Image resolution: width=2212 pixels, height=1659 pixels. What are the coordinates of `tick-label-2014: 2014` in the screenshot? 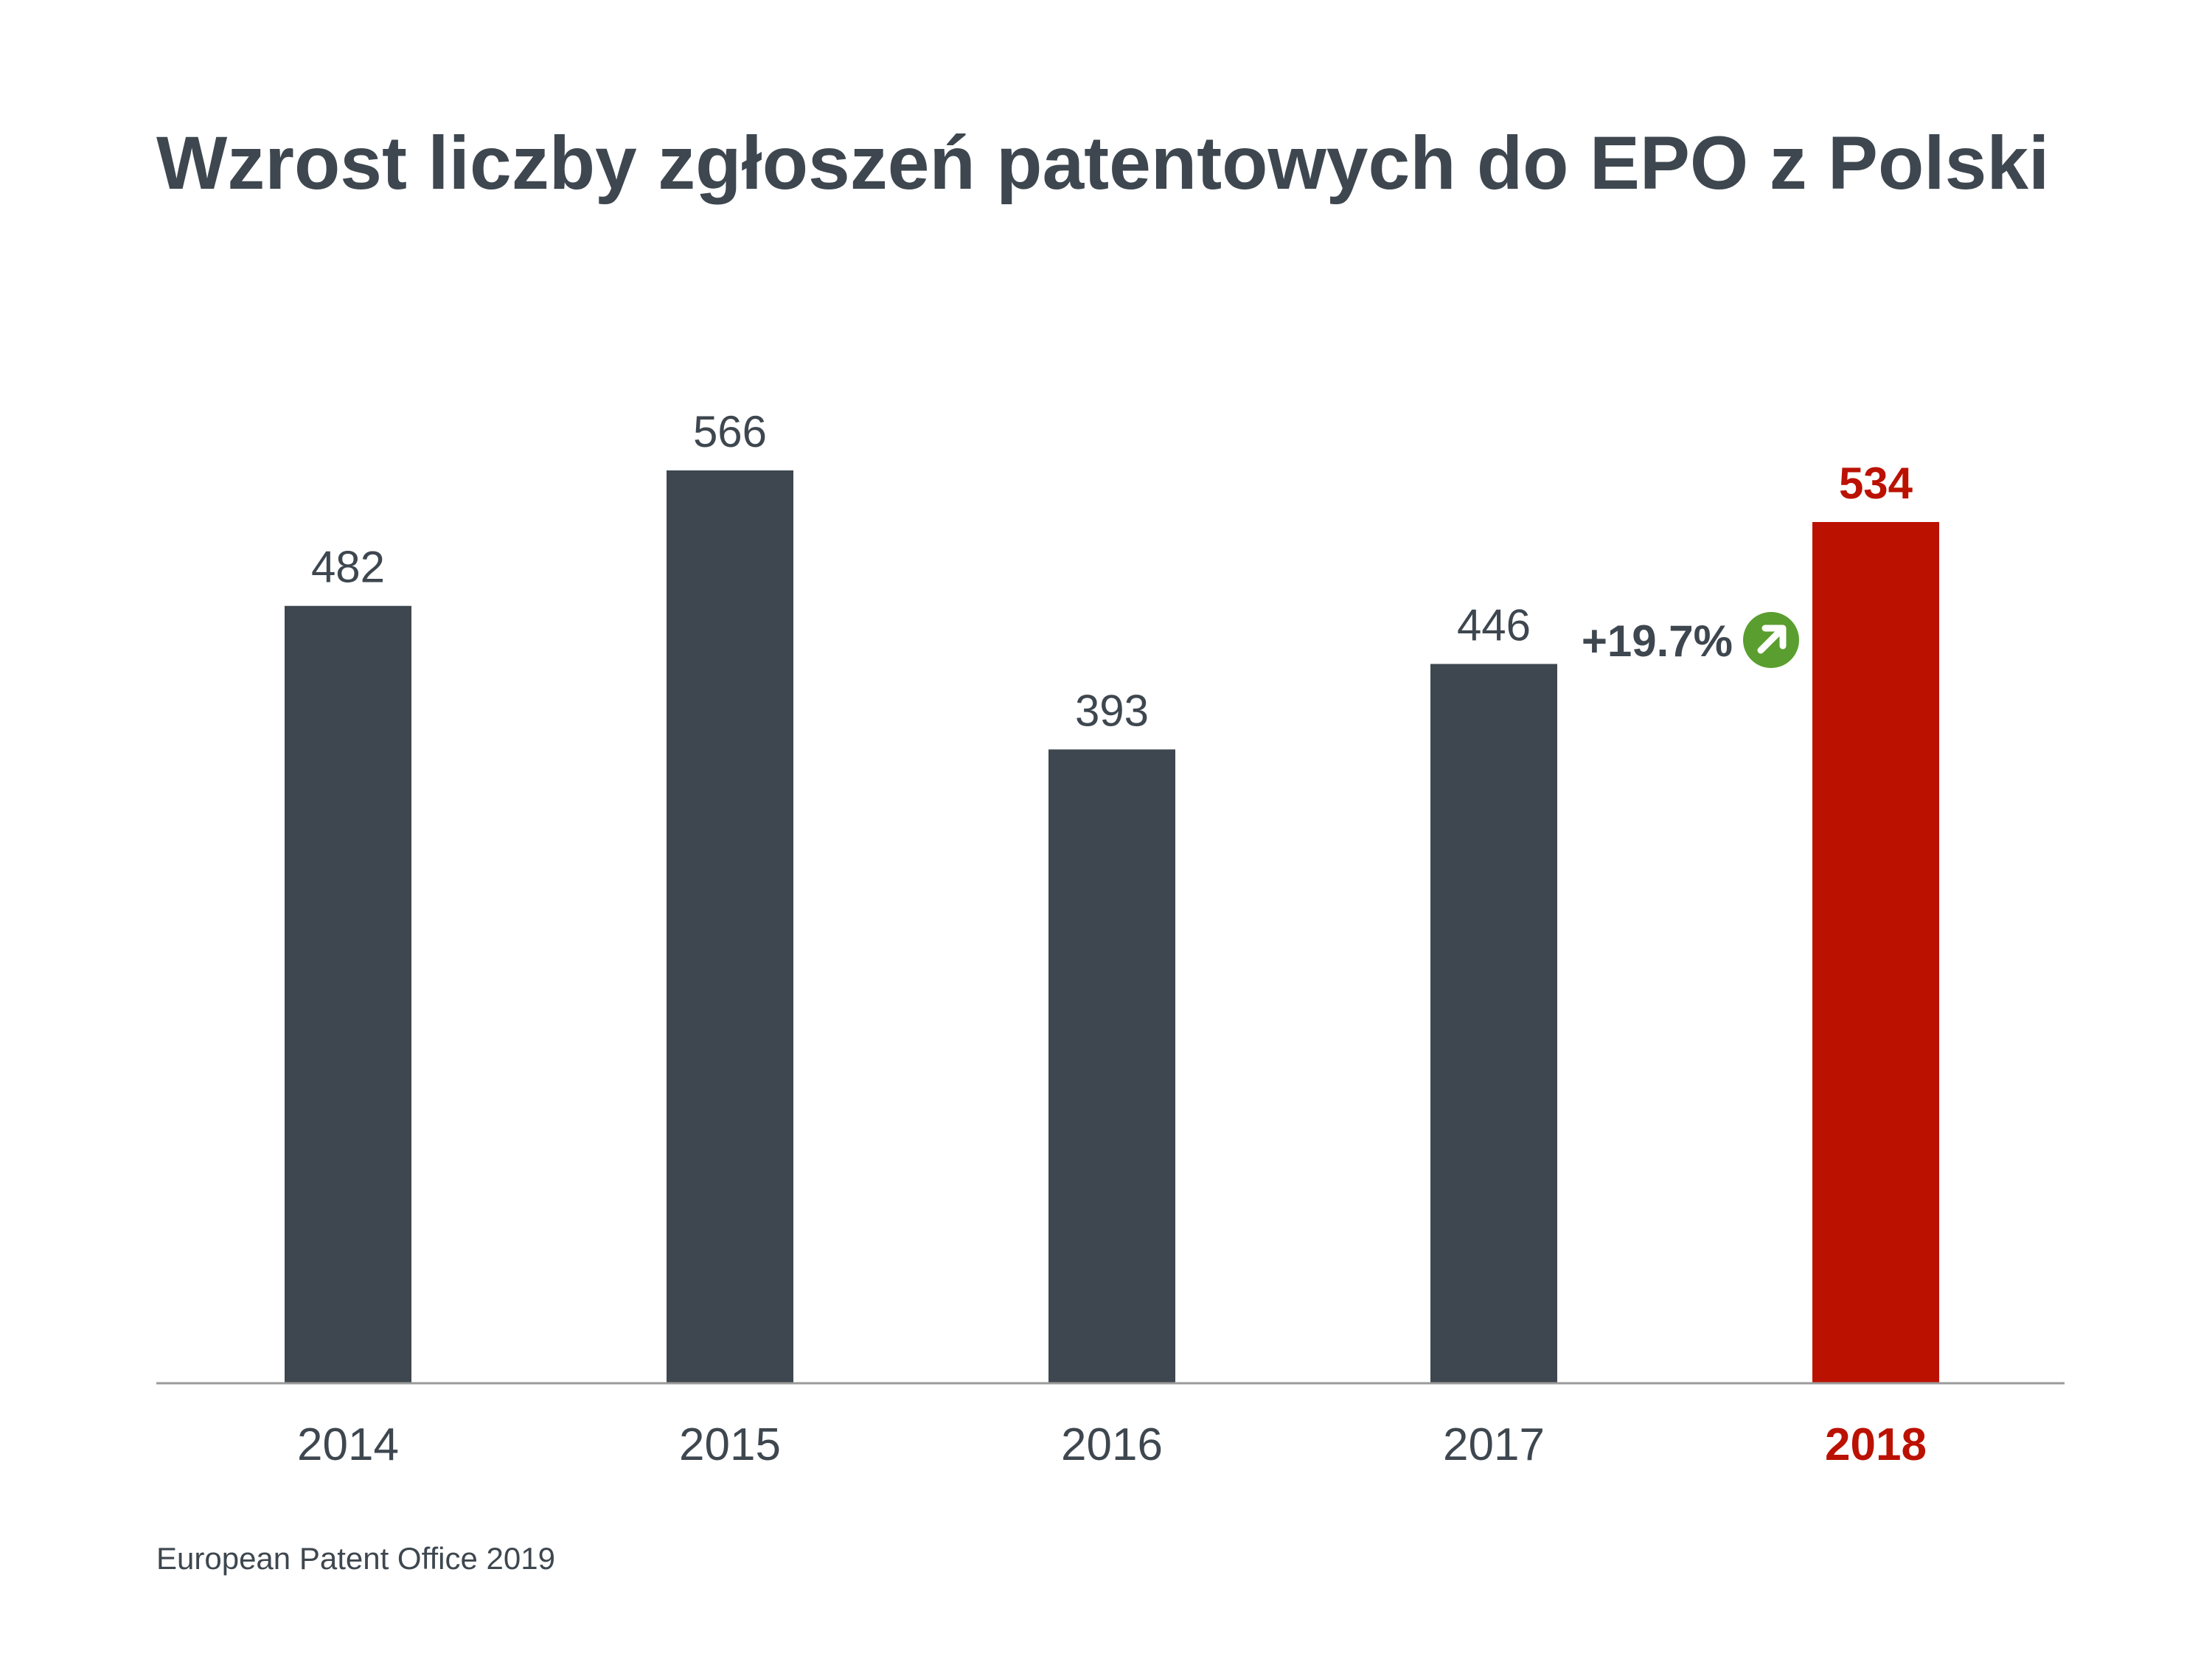 It's located at (348, 1444).